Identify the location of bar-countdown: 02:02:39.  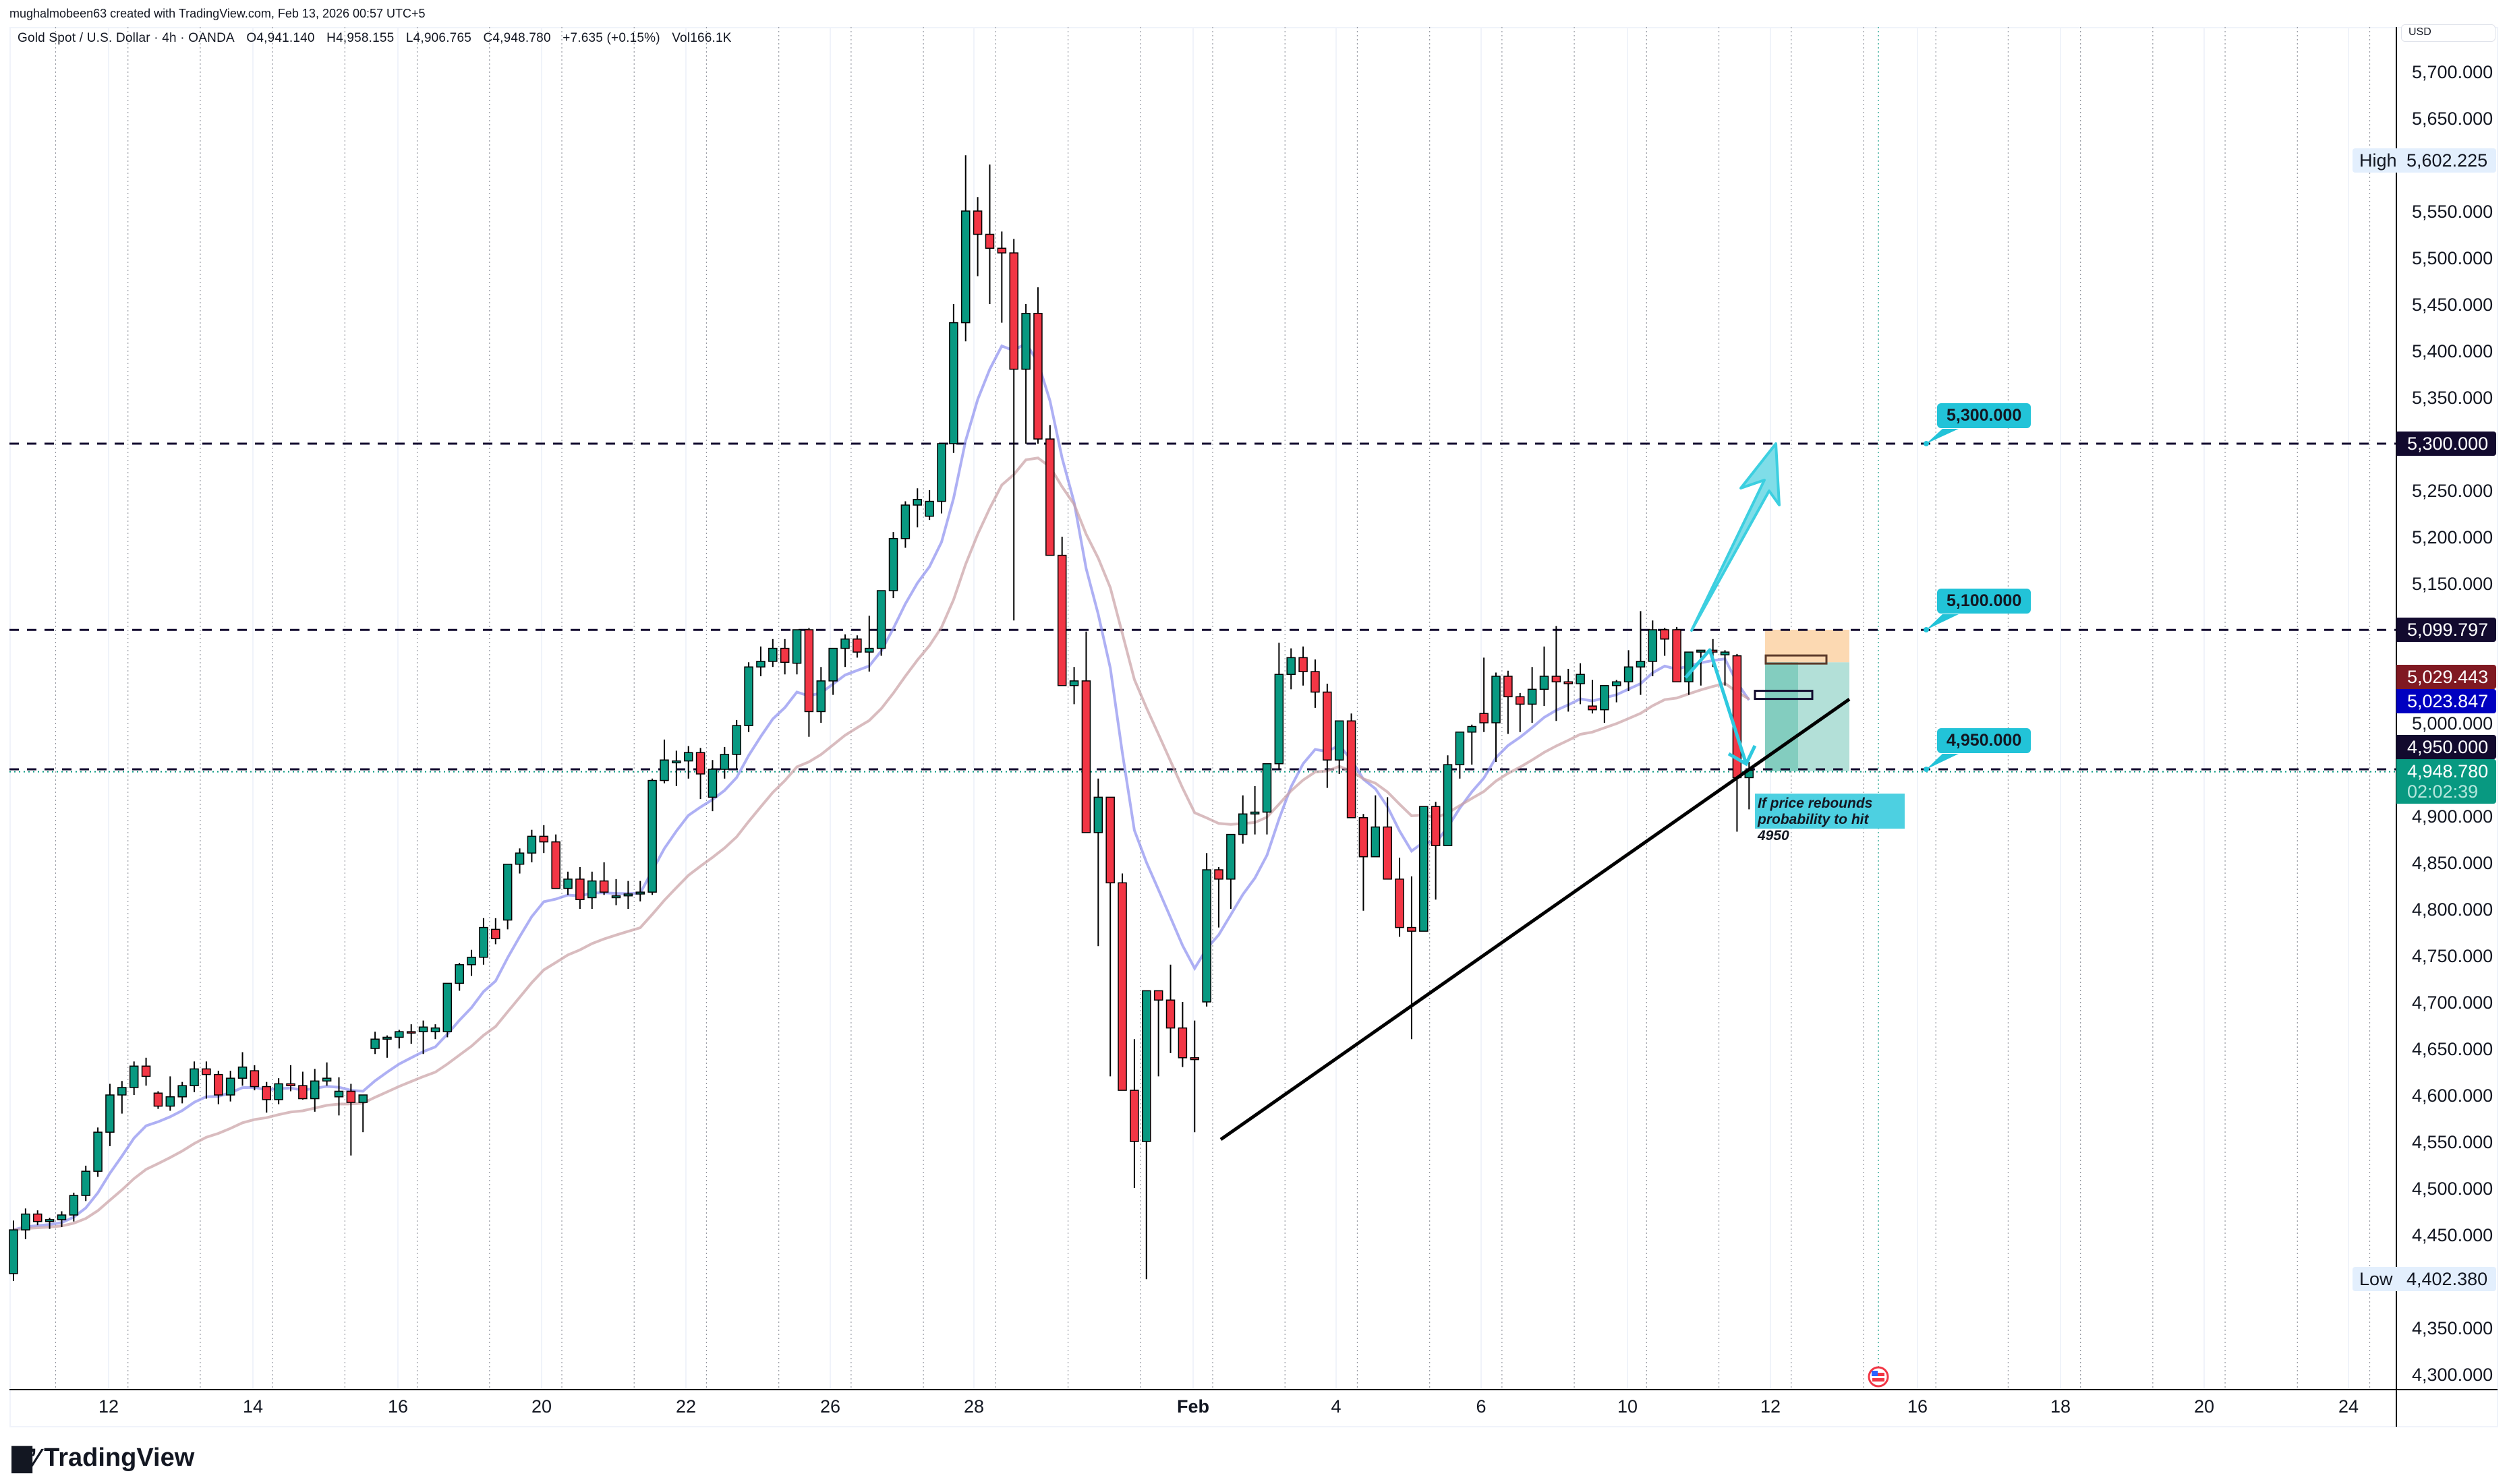
(2443, 791).